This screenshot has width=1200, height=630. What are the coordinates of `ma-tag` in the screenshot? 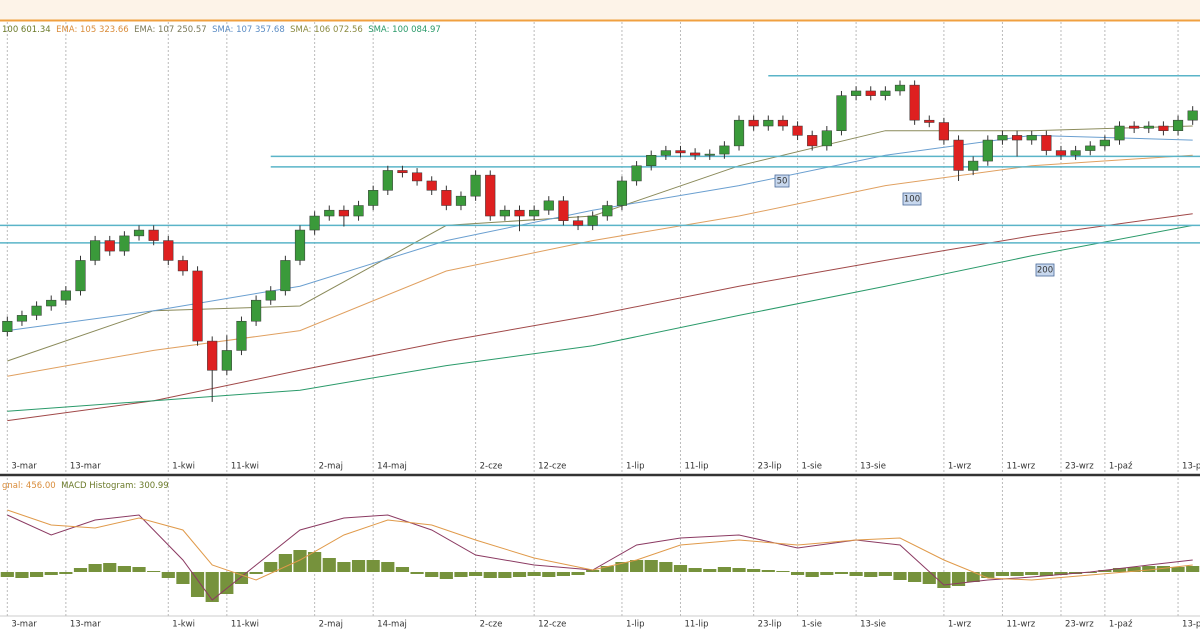 It's located at (1045, 270).